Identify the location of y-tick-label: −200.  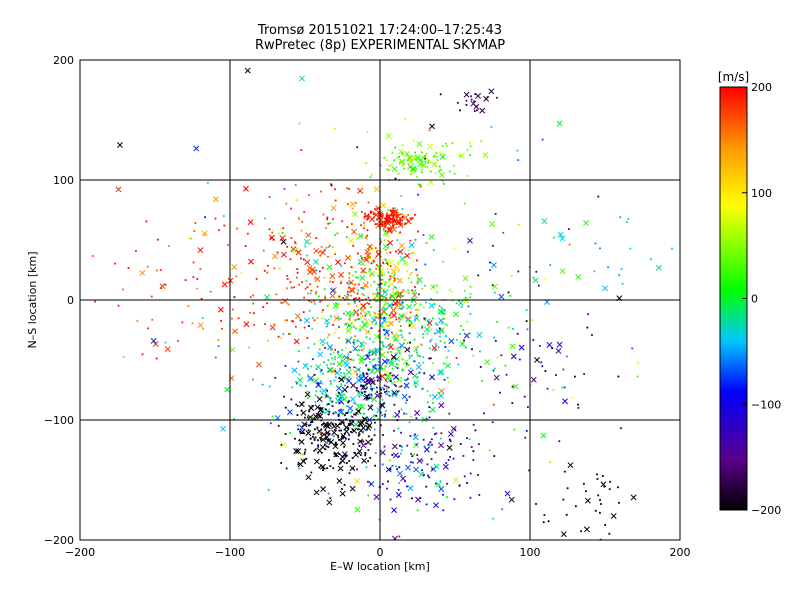
(59, 540).